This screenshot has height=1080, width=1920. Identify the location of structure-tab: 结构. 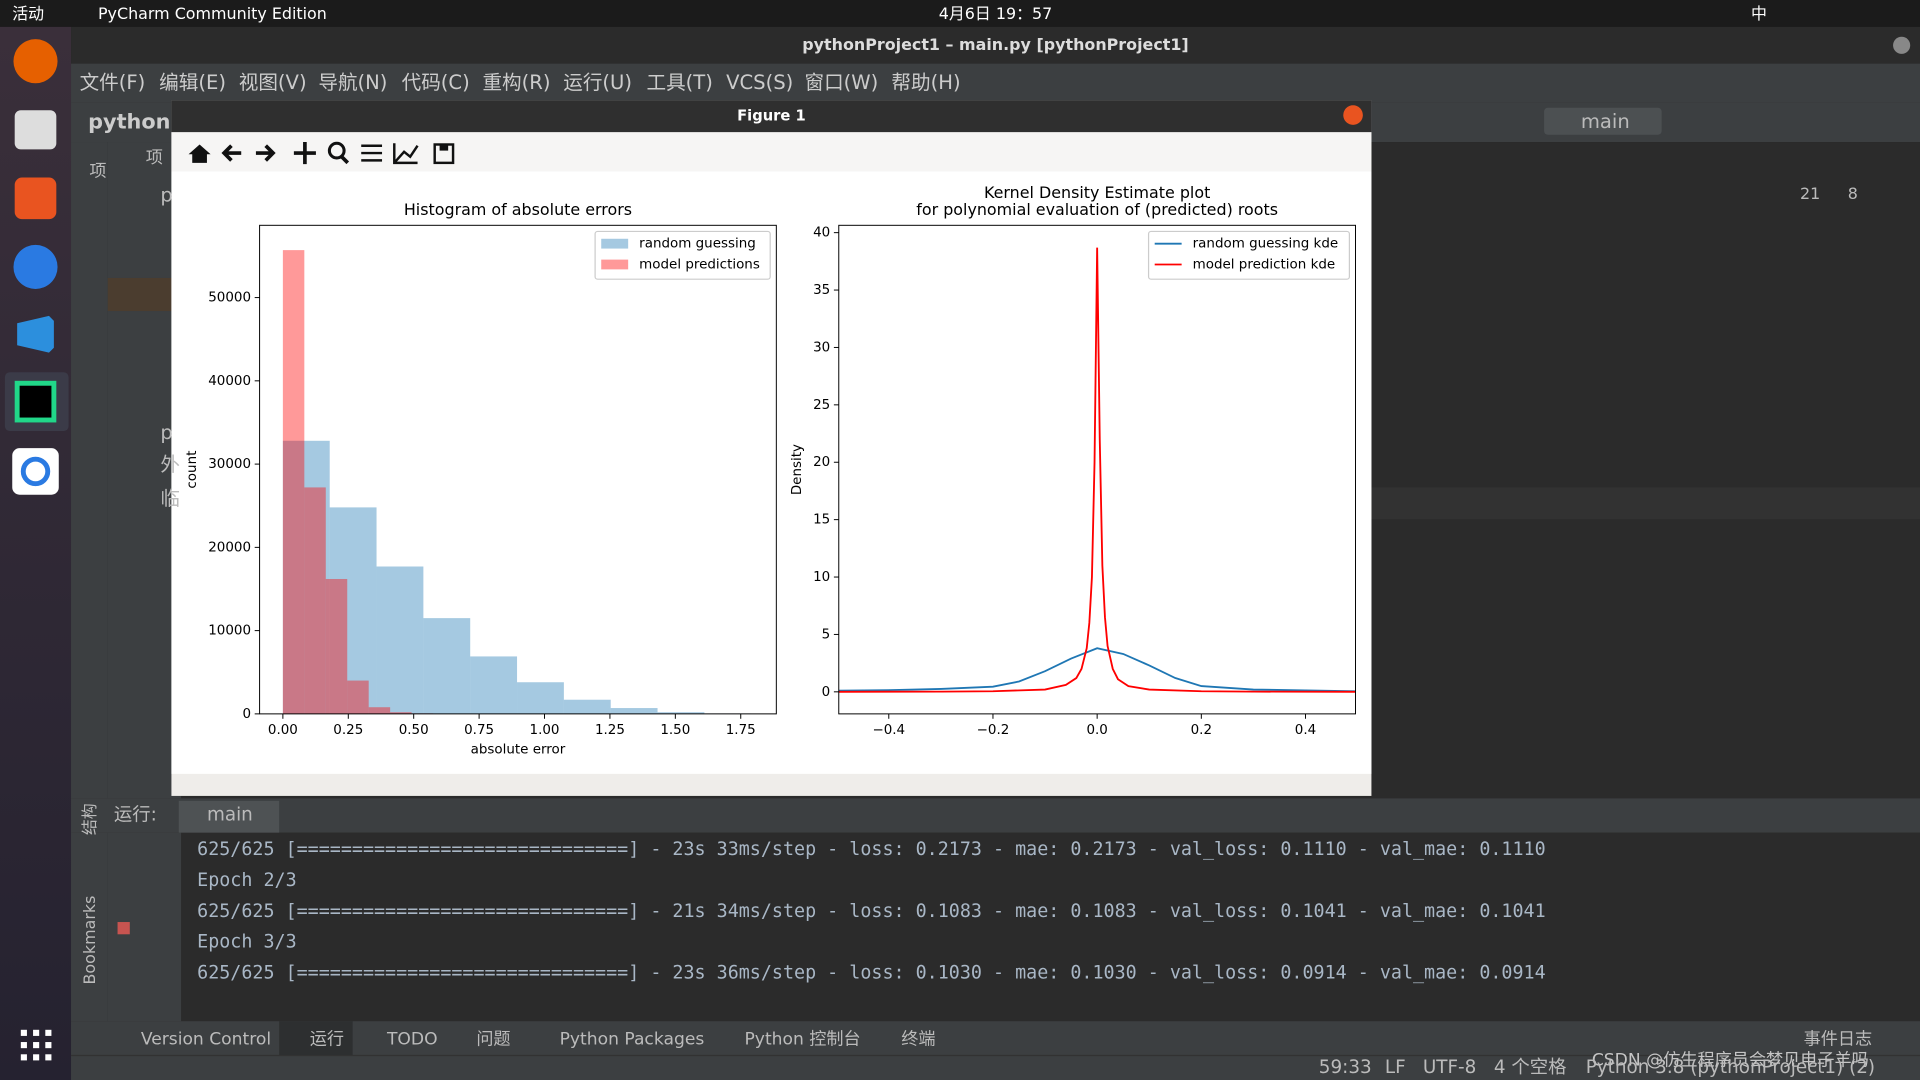
(89, 819).